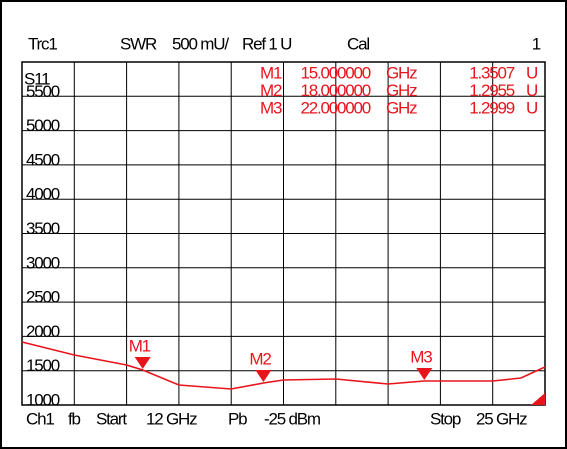 The image size is (567, 449). Describe the element at coordinates (335, 72) in the screenshot. I see `marker-table-freq: 15.000000` at that location.